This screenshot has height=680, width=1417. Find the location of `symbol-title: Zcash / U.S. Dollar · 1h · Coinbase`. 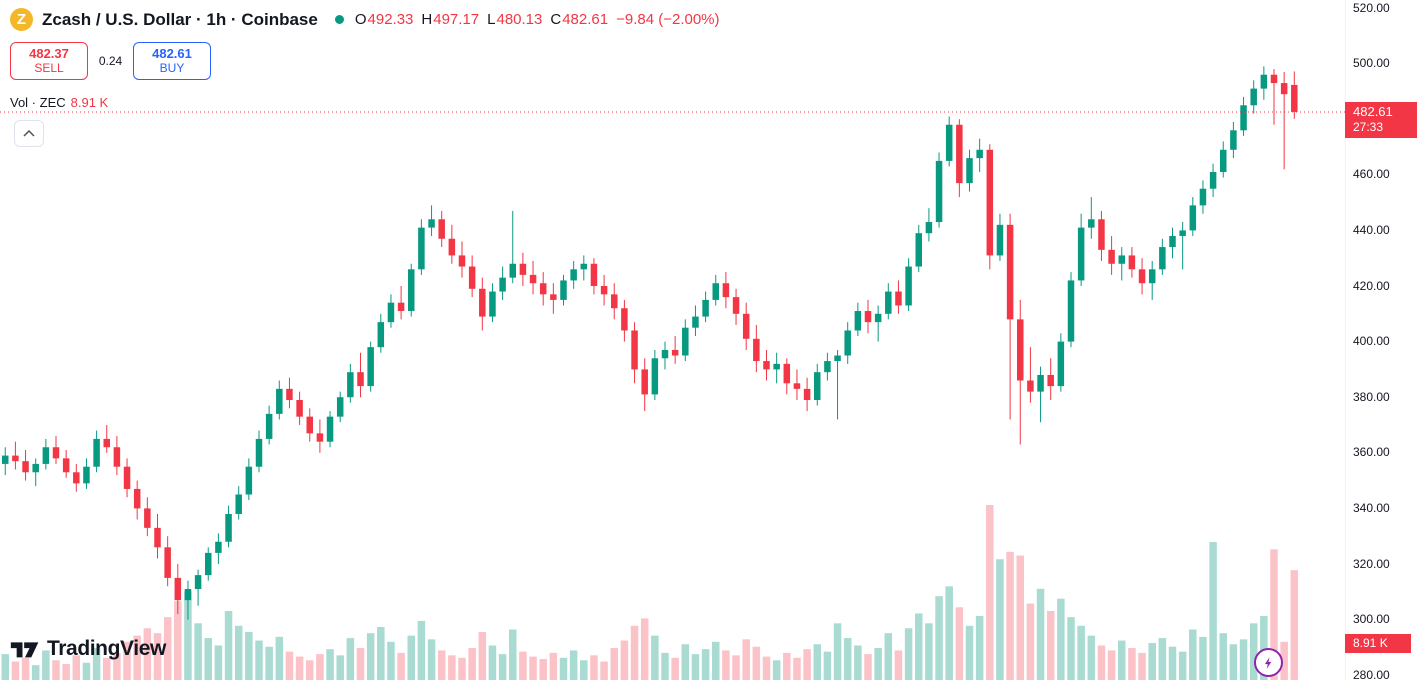

symbol-title: Zcash / U.S. Dollar · 1h · Coinbase is located at coordinates (180, 19).